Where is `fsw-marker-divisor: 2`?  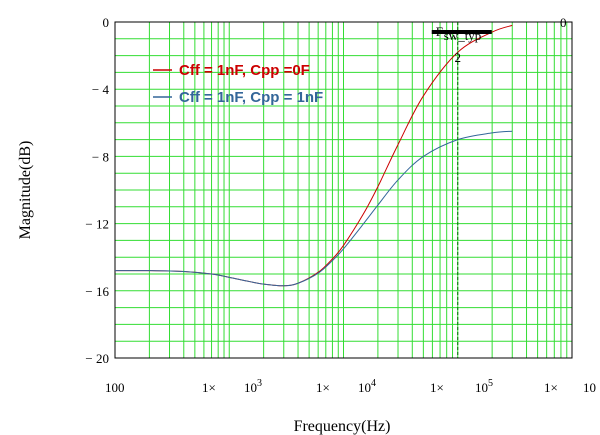
fsw-marker-divisor: 2 is located at coordinates (458, 57).